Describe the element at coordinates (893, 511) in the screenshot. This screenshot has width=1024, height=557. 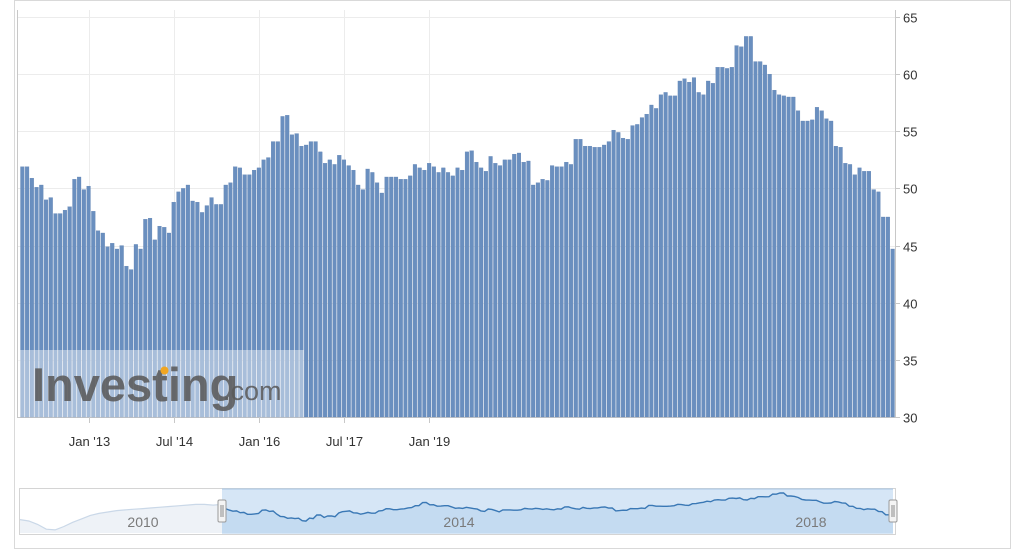
I see `navigator-handle-right` at that location.